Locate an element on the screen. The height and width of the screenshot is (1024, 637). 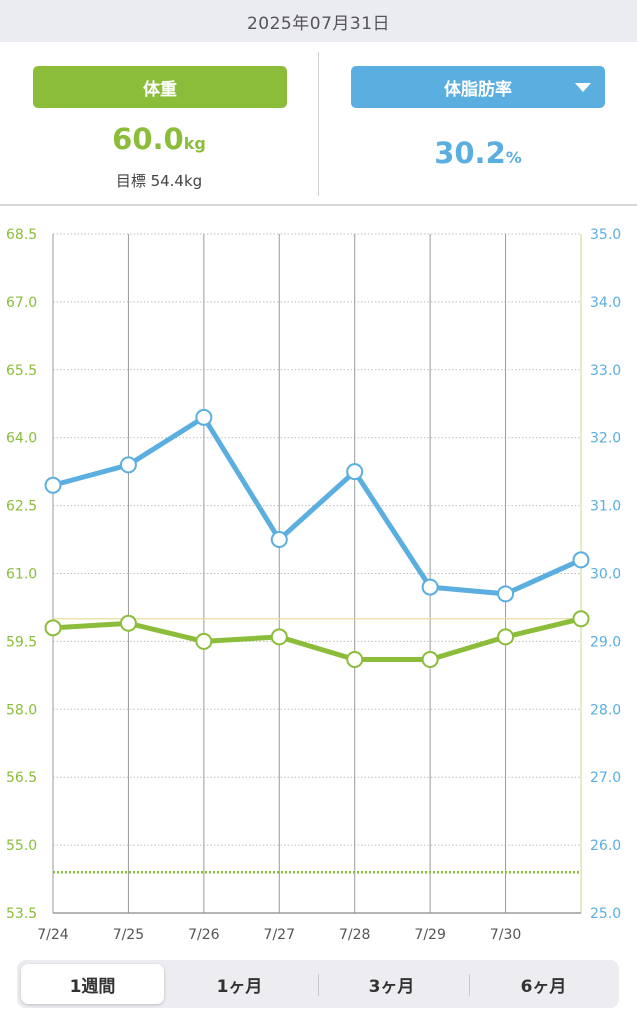
weight-unit: kg is located at coordinates (194, 143).